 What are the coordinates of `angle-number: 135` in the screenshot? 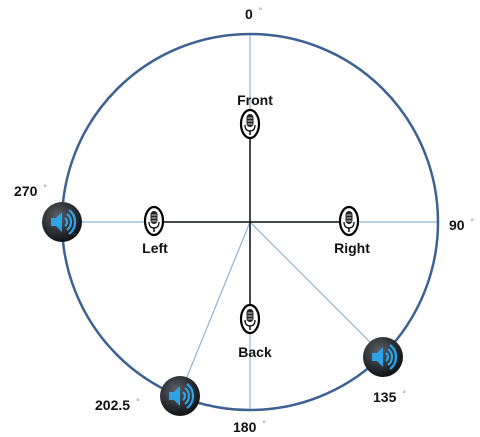 It's located at (385, 397).